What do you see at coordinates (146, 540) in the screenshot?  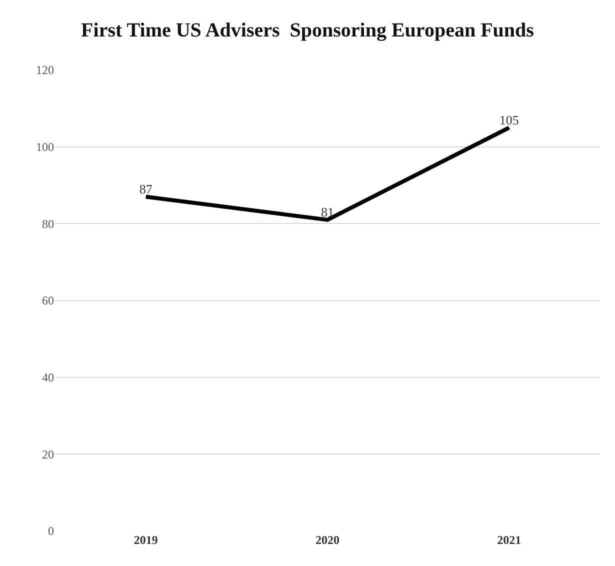 I see `x-tick-label: 2019` at bounding box center [146, 540].